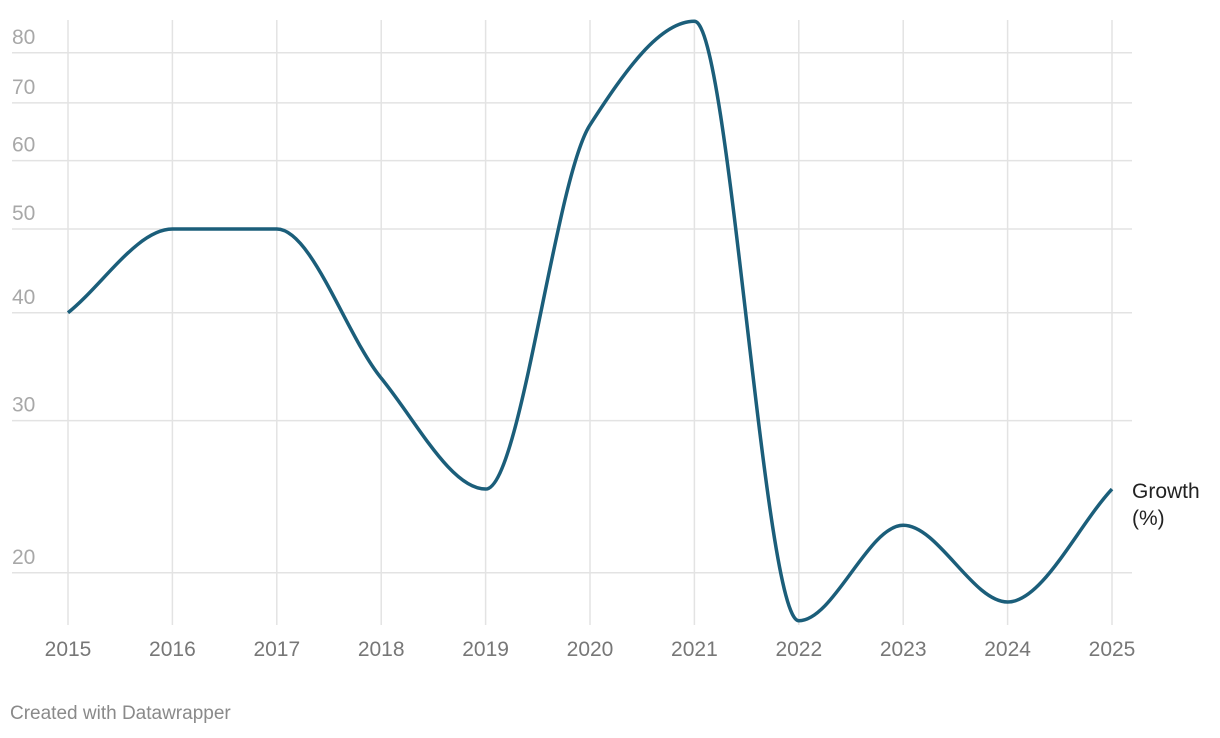  What do you see at coordinates (903, 649) in the screenshot?
I see `x-tick-label: 2023` at bounding box center [903, 649].